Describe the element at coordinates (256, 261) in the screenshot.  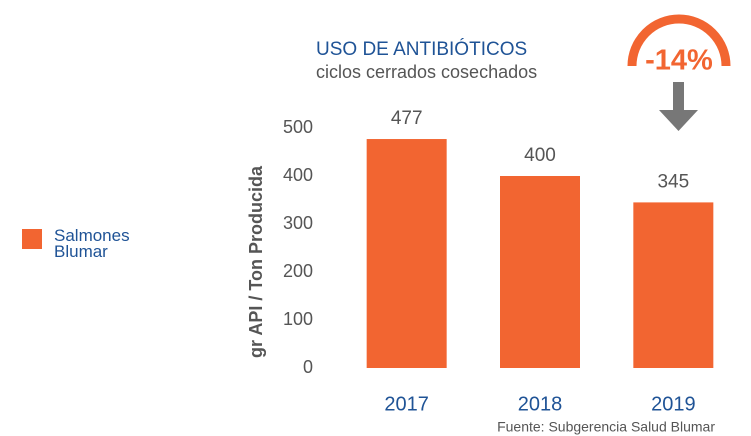
I see `y-axis-label: gr API / Ton Producida` at that location.